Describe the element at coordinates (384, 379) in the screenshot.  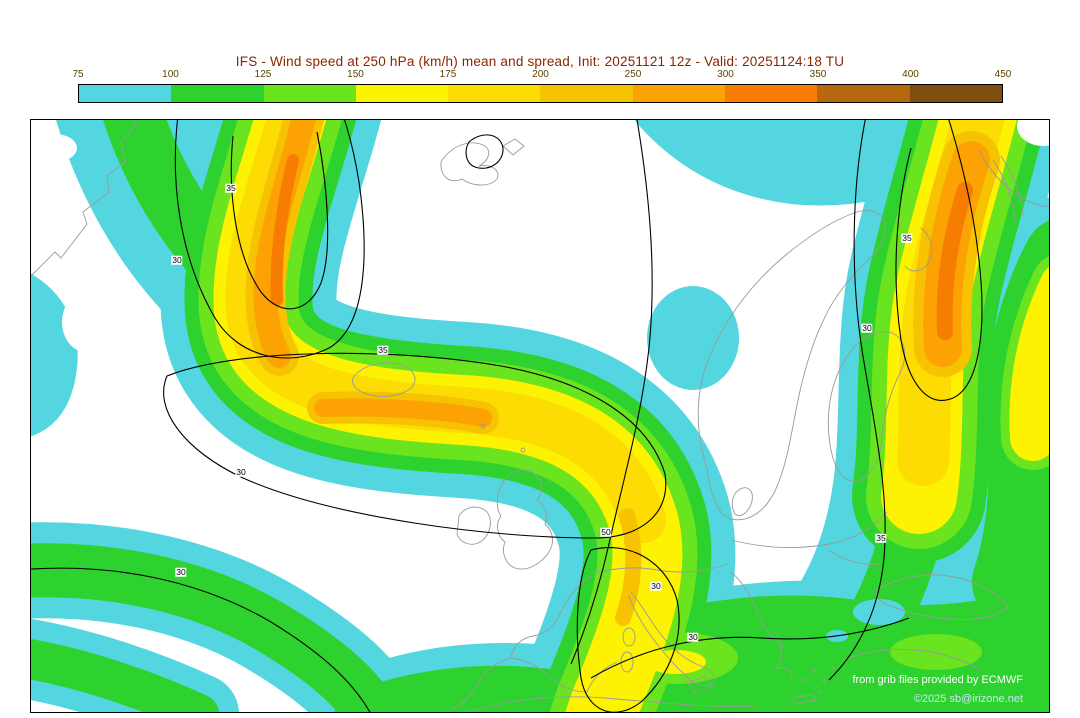
I see `coast-iceland` at that location.